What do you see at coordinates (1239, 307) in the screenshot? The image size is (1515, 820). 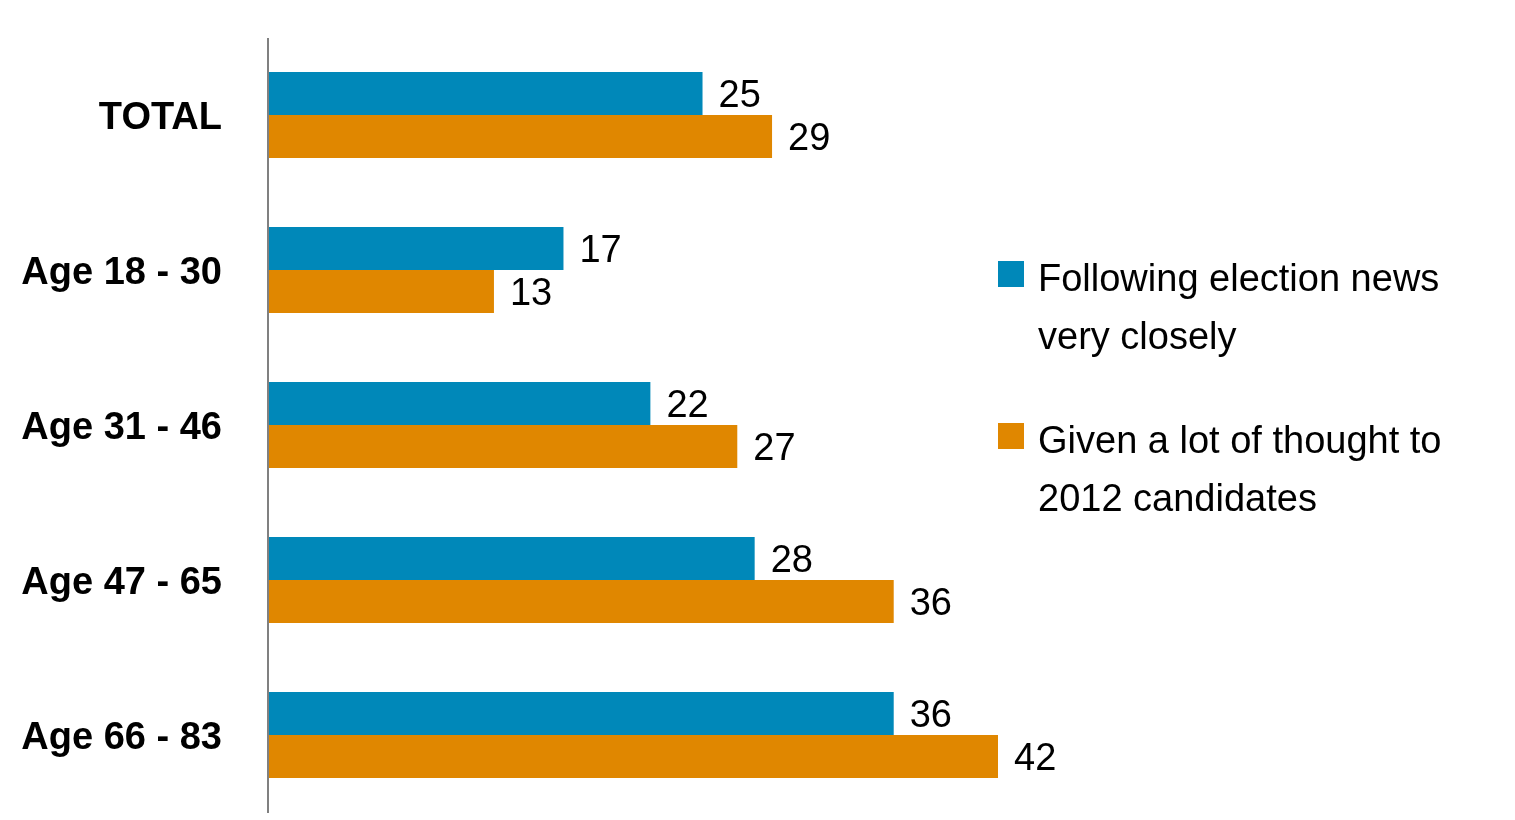 I see `legend-label: Following election news very closely` at bounding box center [1239, 307].